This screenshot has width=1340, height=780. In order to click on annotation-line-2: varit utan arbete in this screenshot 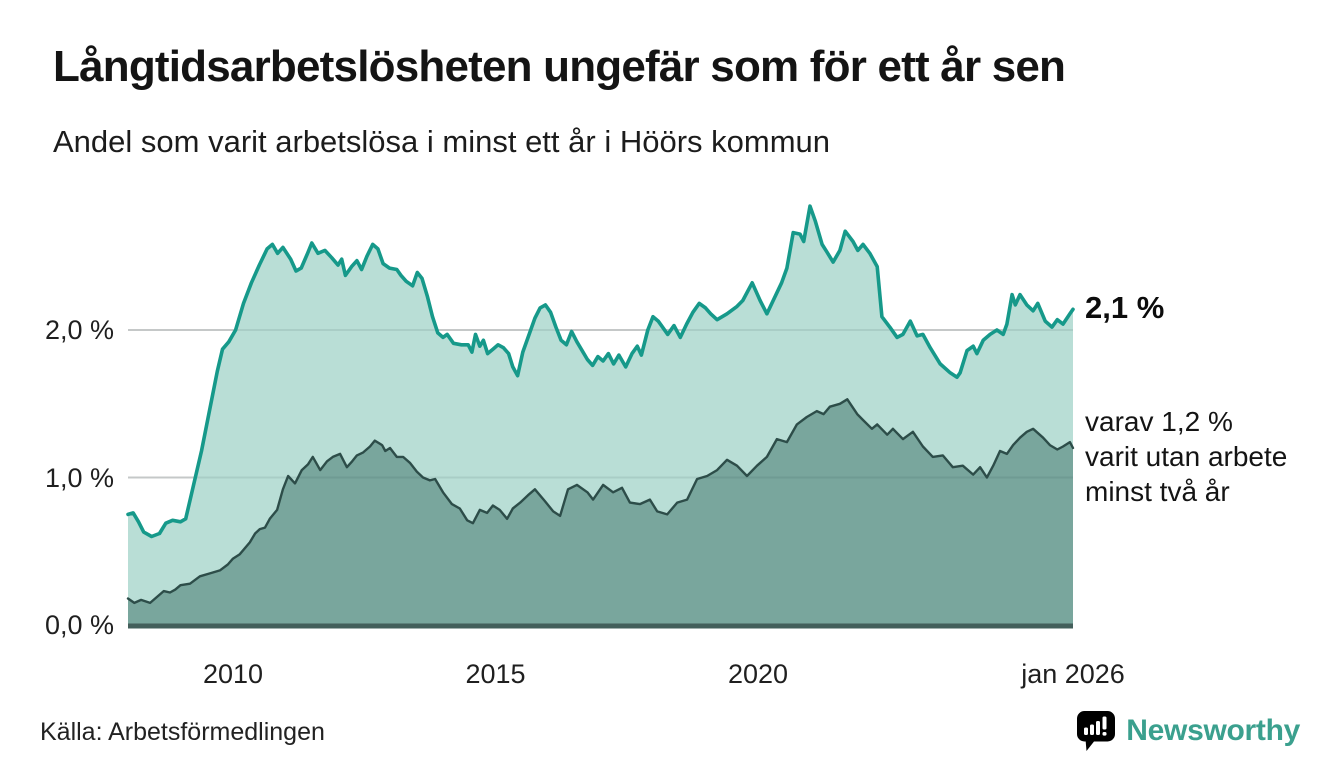, I will do `click(1186, 456)`.